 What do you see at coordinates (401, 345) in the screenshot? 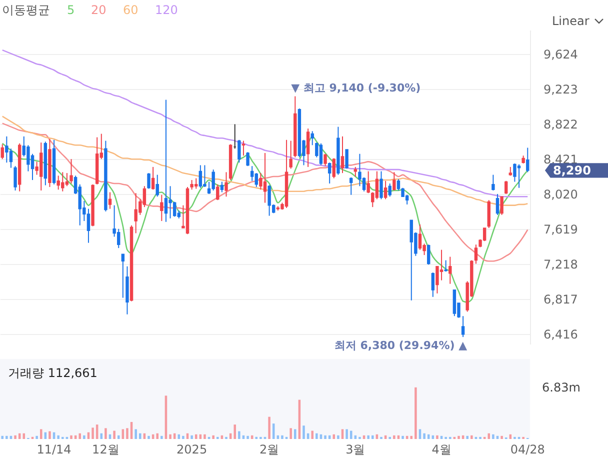
I see `annotation: 최저 6,380 (29.94%) ▲` at bounding box center [401, 345].